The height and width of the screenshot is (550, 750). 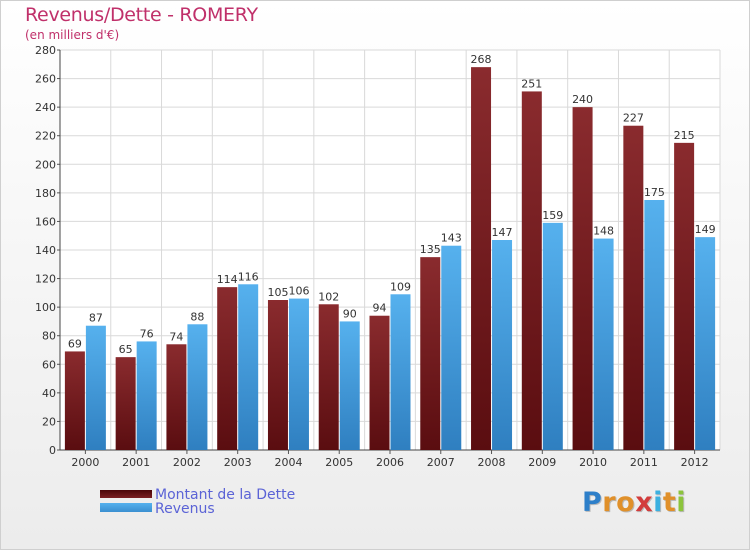 I want to click on y-tick-label: 280, so click(x=45, y=50).